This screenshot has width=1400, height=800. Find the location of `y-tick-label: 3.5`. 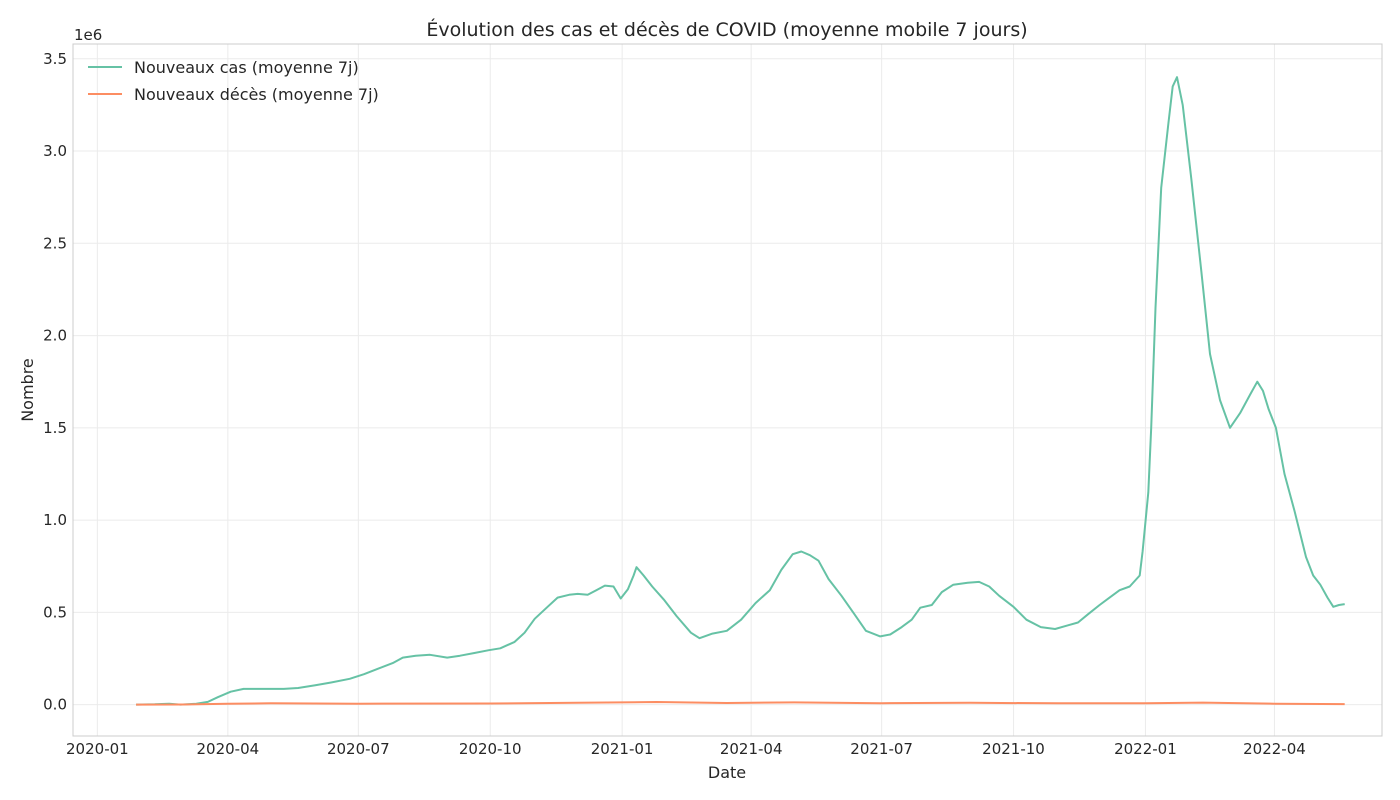

y-tick-label: 3.5 is located at coordinates (55, 59).